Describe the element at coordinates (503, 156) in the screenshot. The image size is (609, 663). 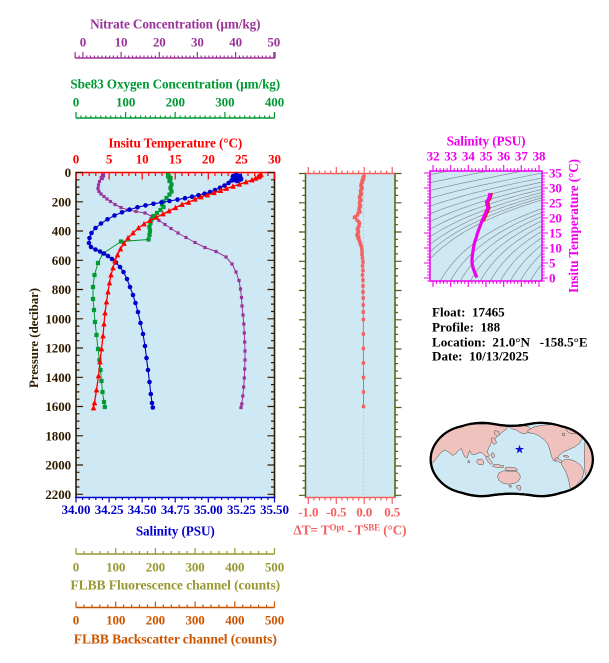
I see `svg-text: 36` at that location.